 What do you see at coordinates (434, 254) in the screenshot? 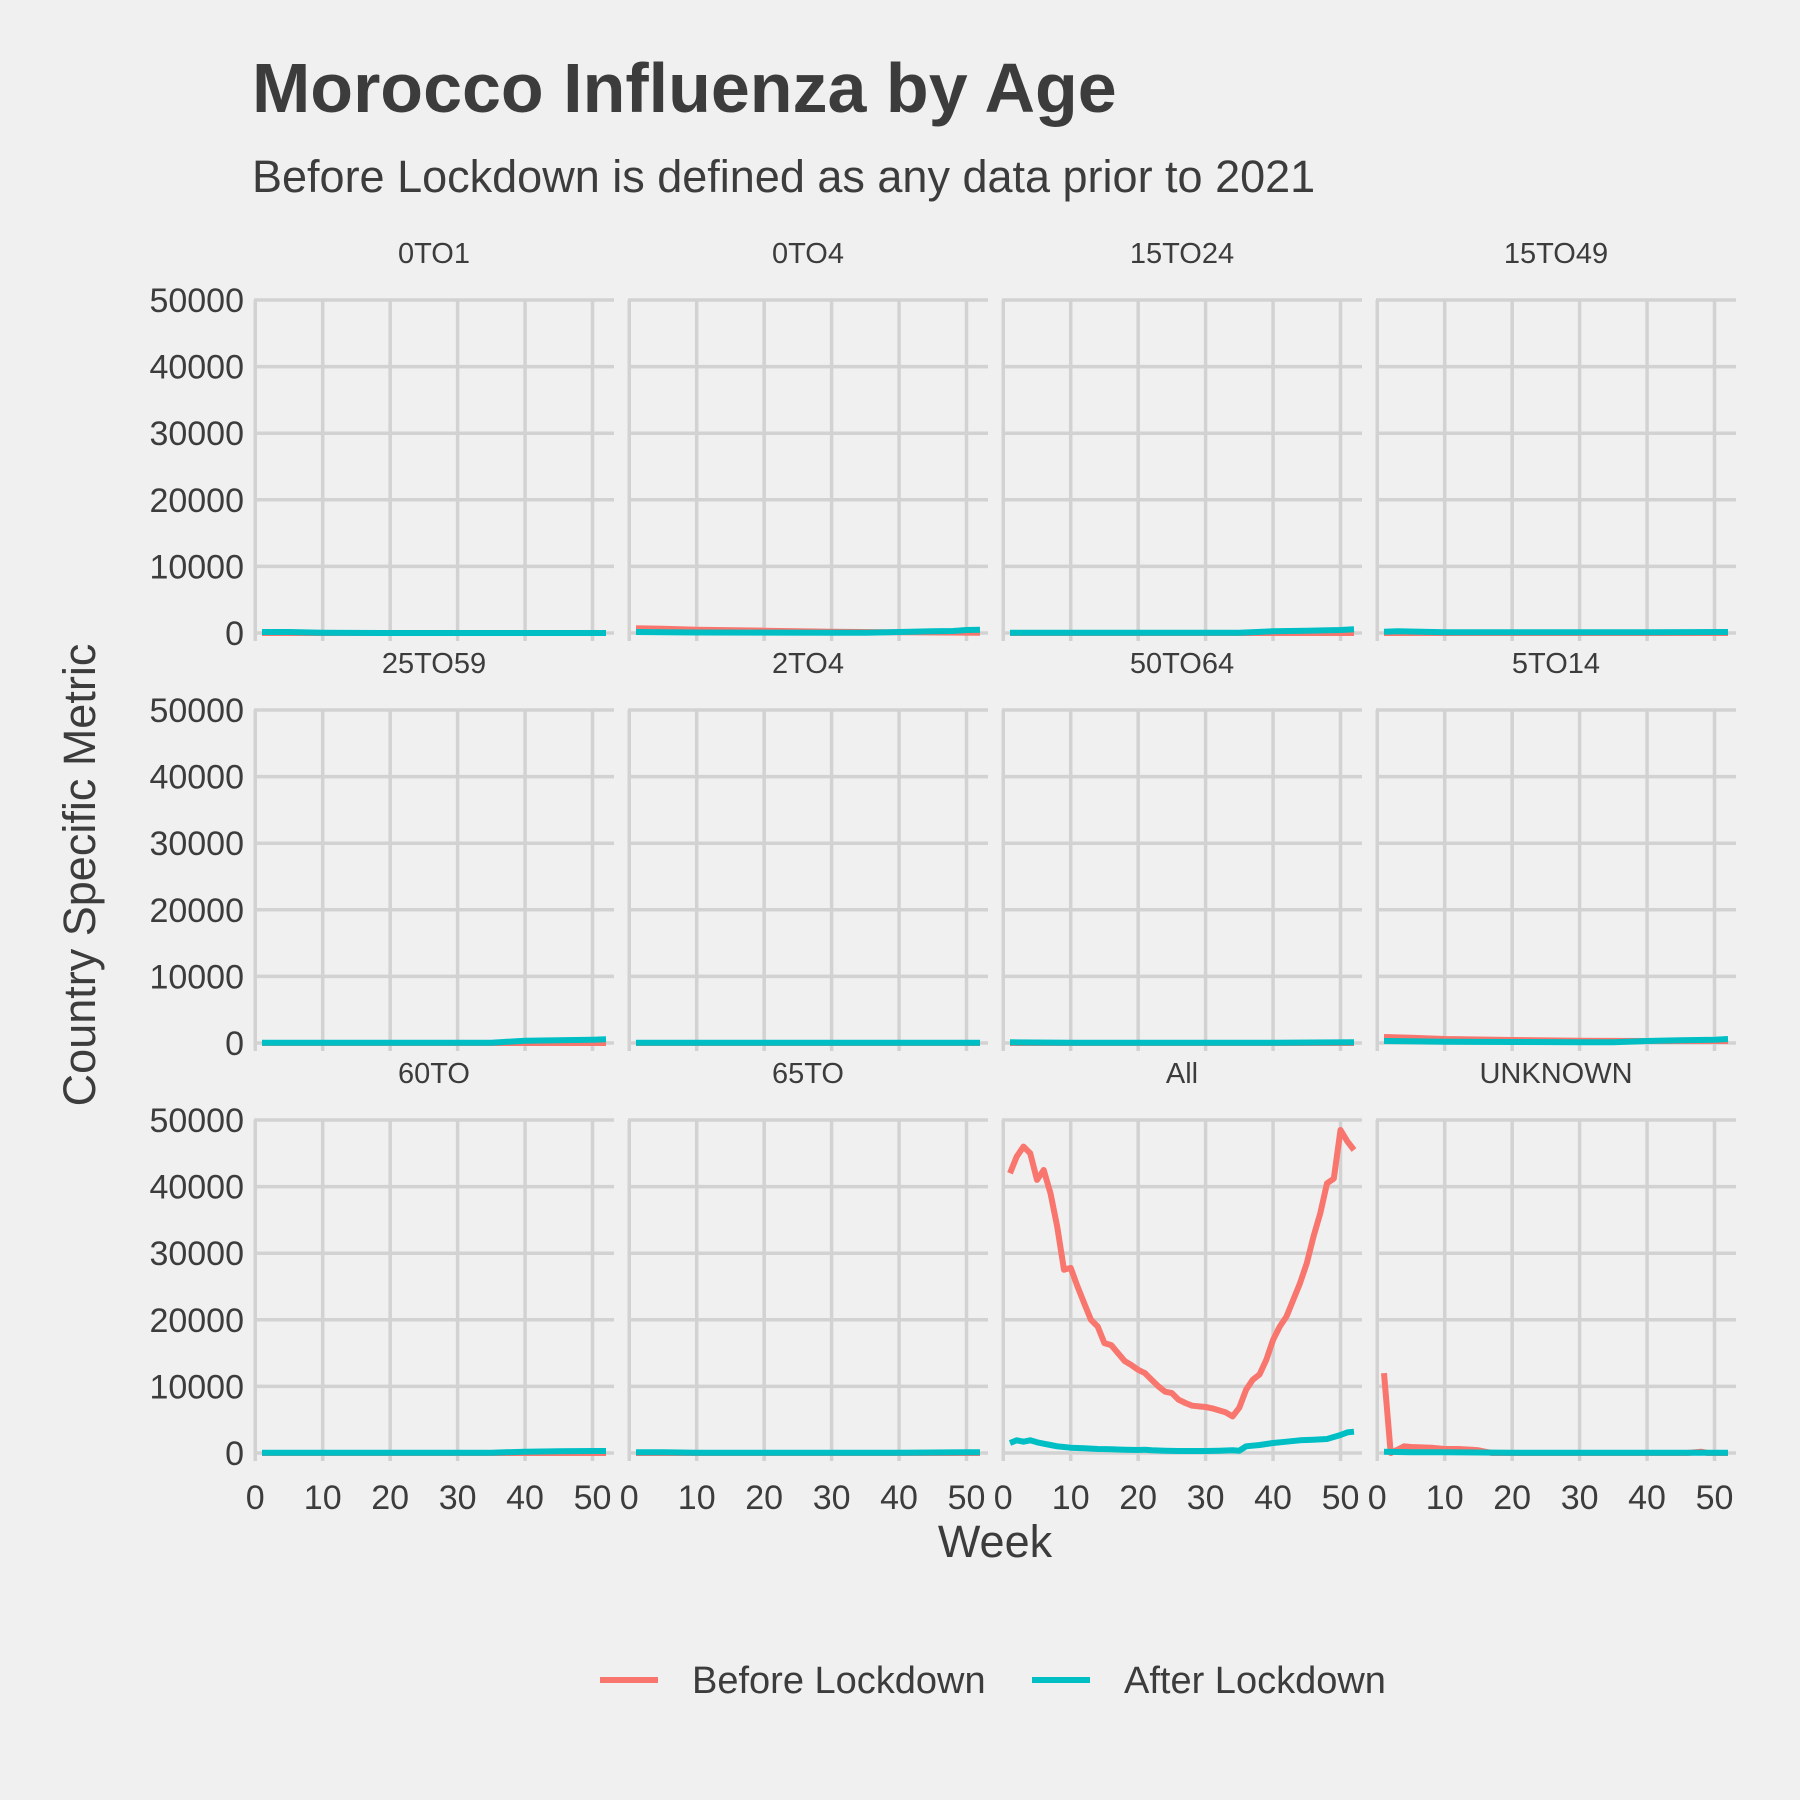
I see `facet-label: 0TO1` at bounding box center [434, 254].